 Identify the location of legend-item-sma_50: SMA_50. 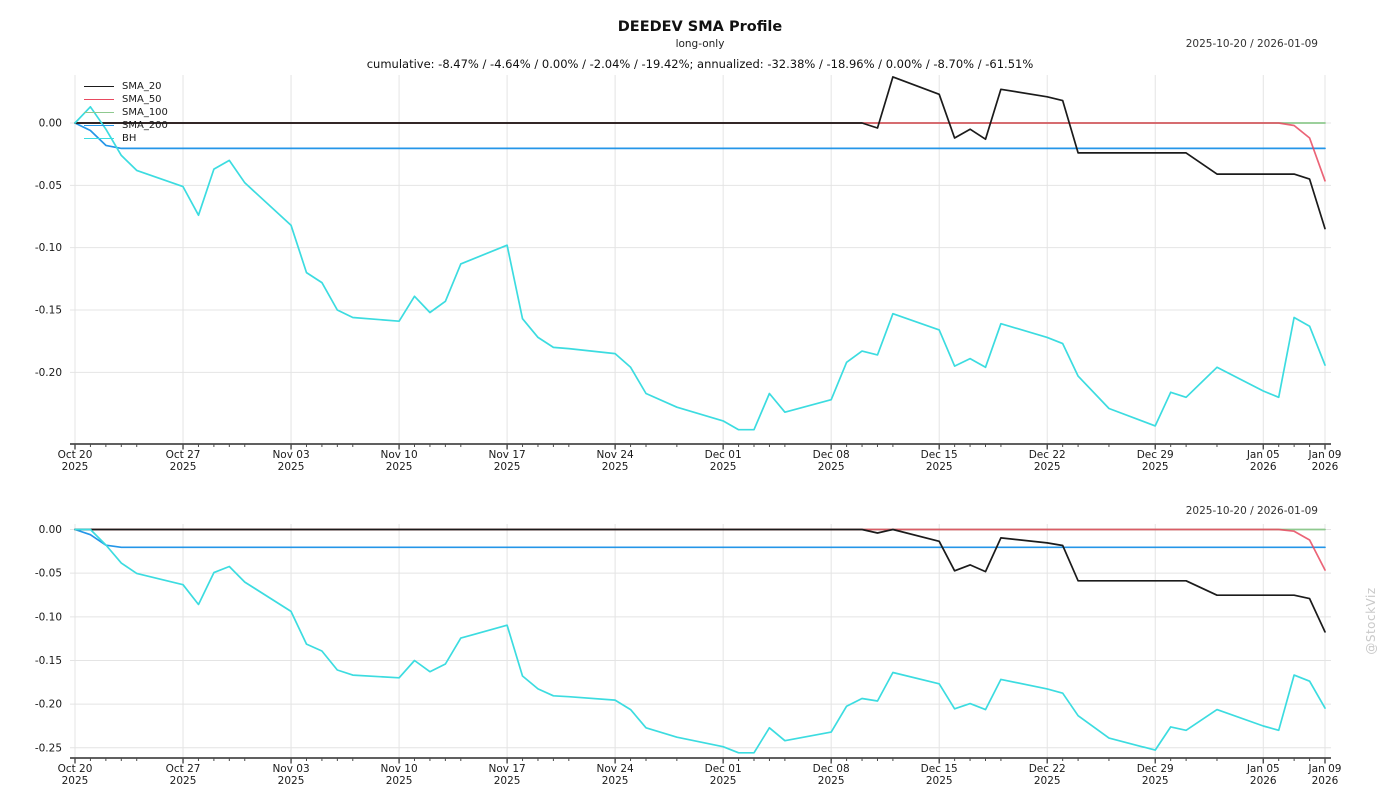
(126, 99).